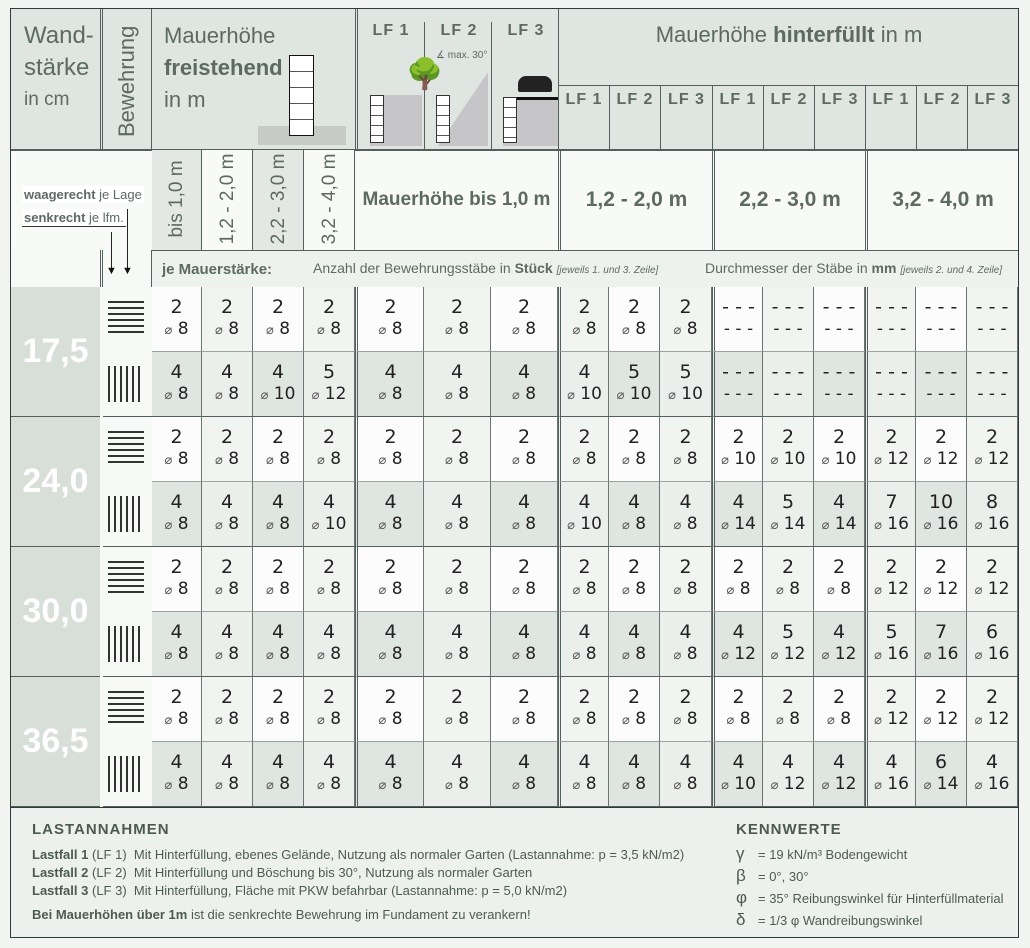 The image size is (1030, 948). Describe the element at coordinates (941, 579) in the screenshot. I see `horizontal-reinforcement-cell: 2 ⌀ 12` at that location.